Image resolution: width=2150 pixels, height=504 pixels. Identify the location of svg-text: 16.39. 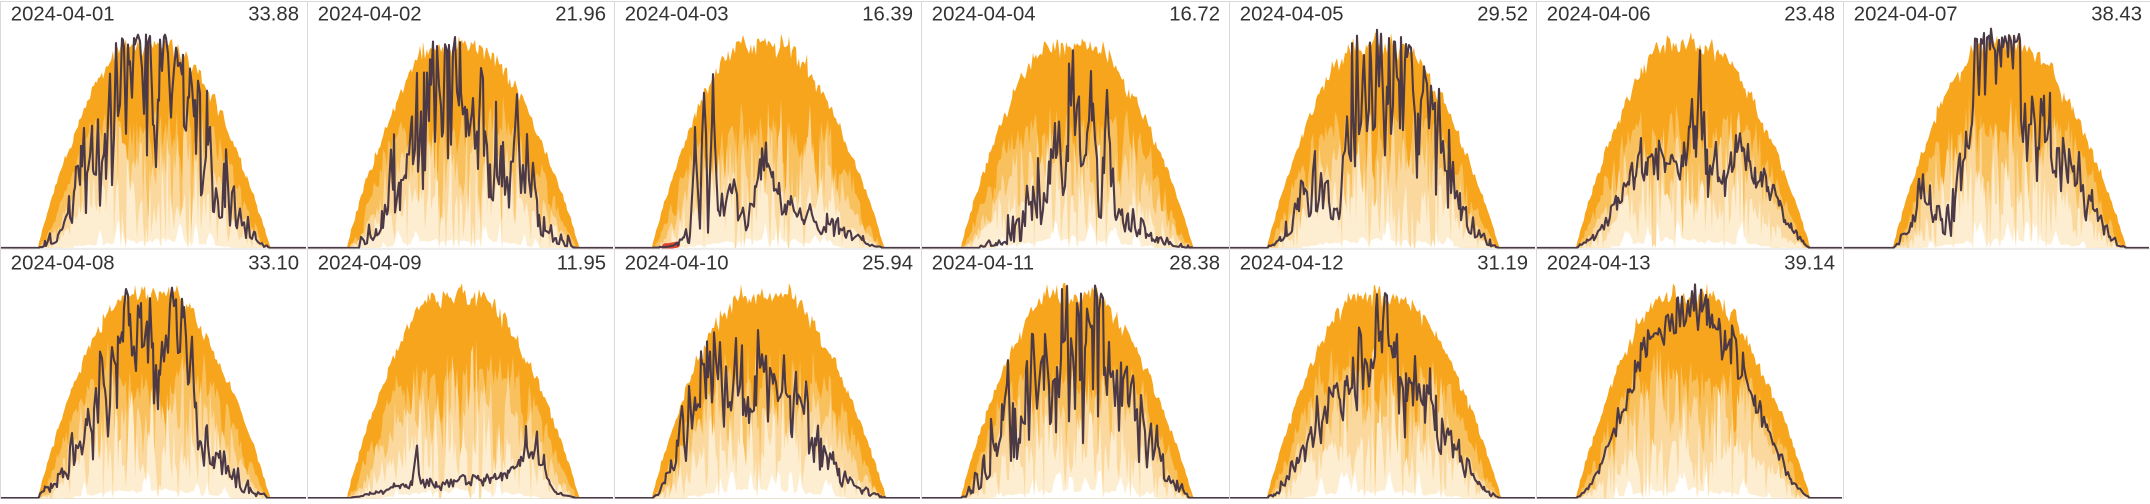
(887, 14).